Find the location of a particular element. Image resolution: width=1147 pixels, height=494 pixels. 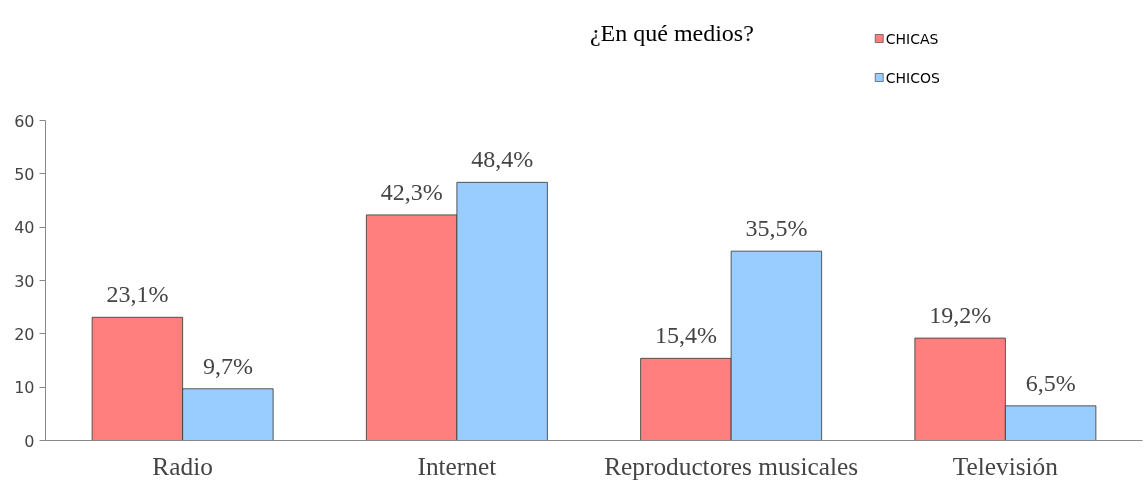

data-label: 19,2% is located at coordinates (960, 315).